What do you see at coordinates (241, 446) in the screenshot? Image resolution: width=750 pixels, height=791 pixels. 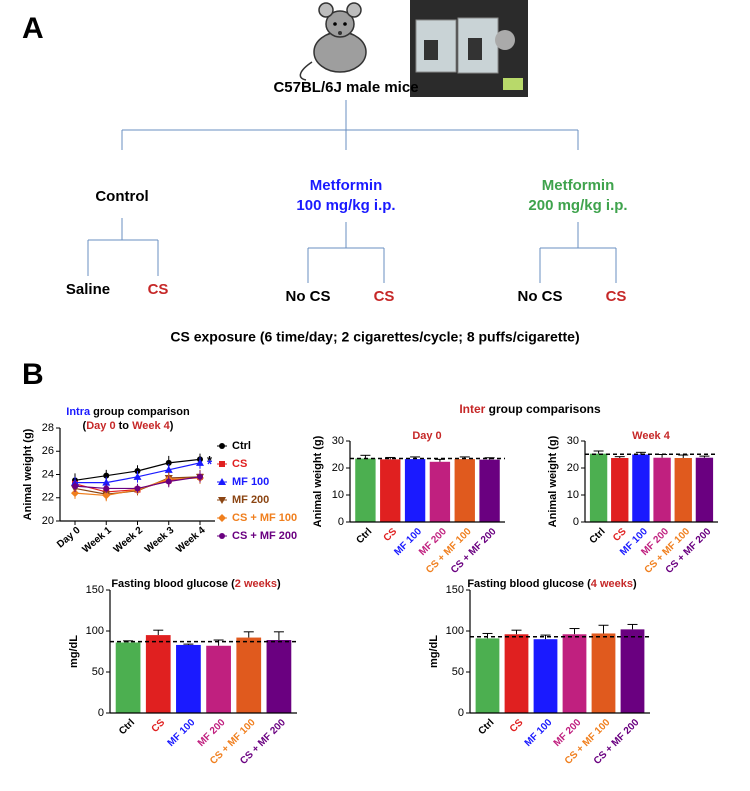 I see `legend-label: Ctrl` at bounding box center [241, 446].